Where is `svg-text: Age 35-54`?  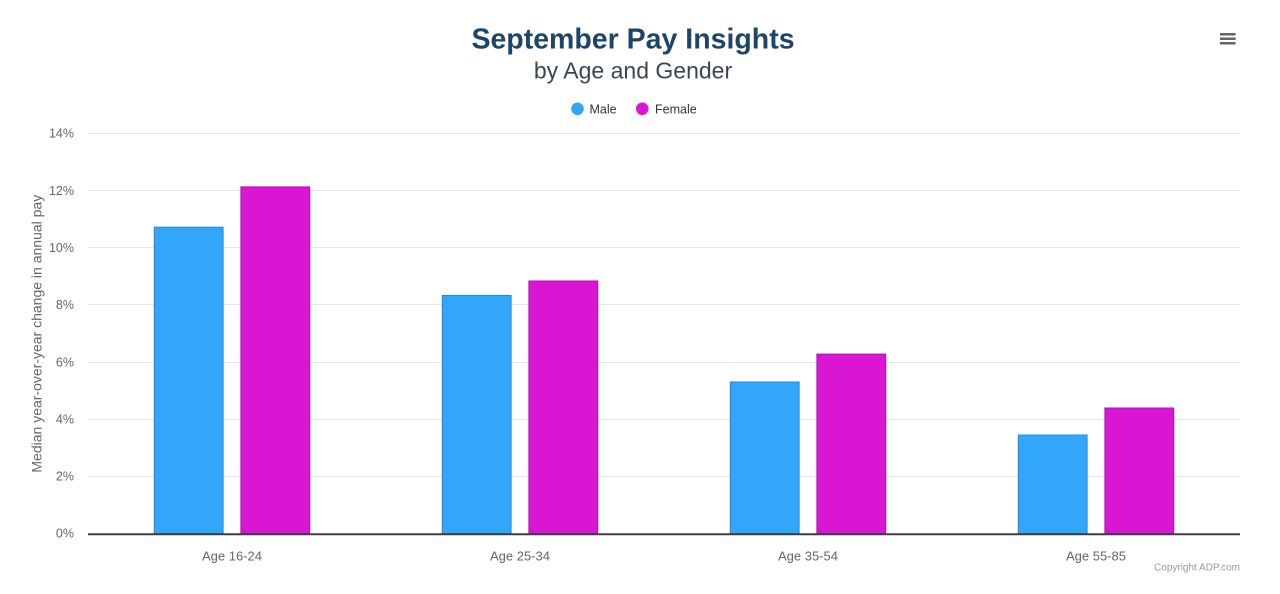
svg-text: Age 35-54 is located at coordinates (808, 555).